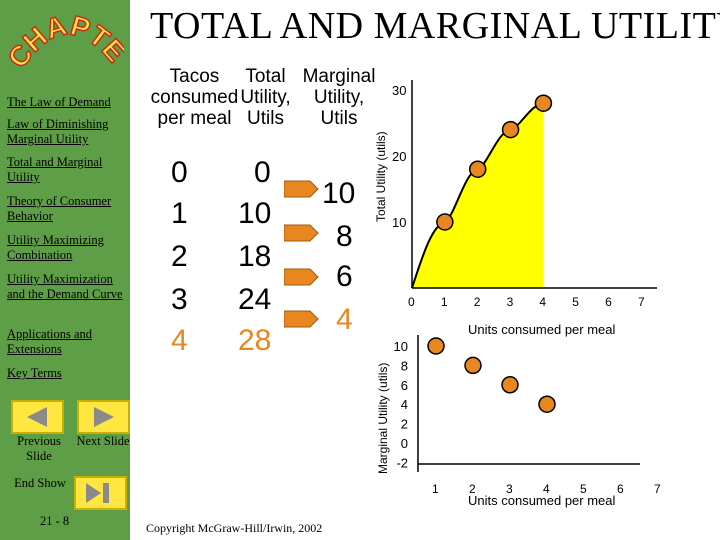  I want to click on end-show-icon, so click(97, 493).